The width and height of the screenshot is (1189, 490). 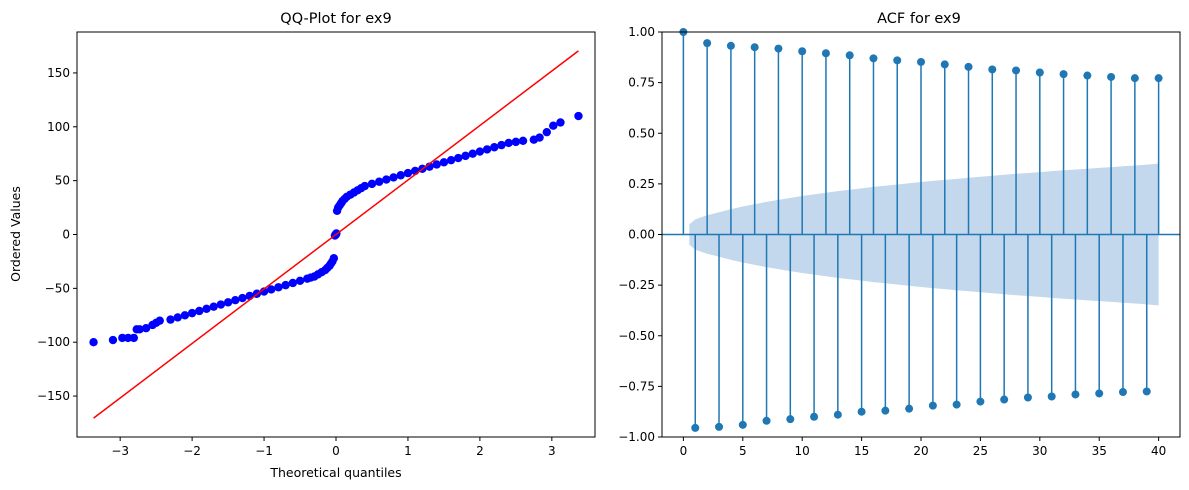 What do you see at coordinates (408, 451) in the screenshot?
I see `qq-x-tick-label: 1` at bounding box center [408, 451].